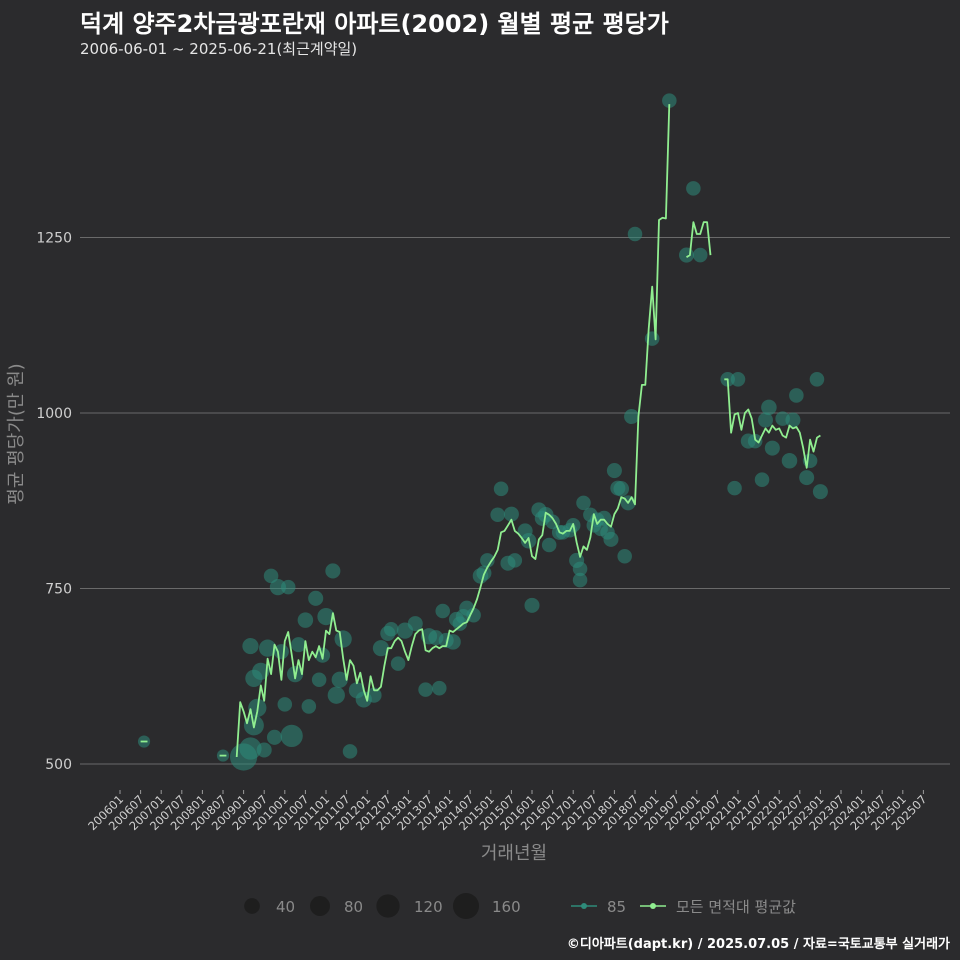 This screenshot has width=960, height=960. Describe the element at coordinates (514, 853) in the screenshot. I see `x-axis-title: 거래년월` at that location.